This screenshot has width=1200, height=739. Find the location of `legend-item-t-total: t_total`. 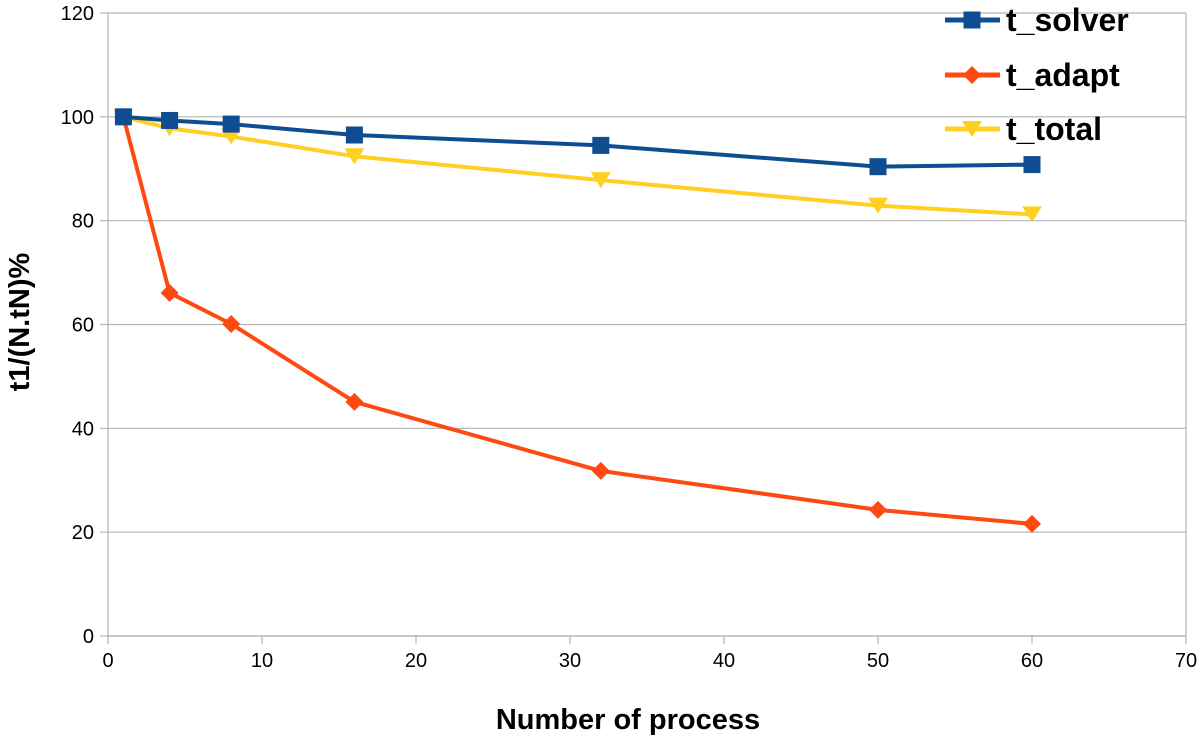

legend-item-t-total: t_total is located at coordinates (1023, 129).